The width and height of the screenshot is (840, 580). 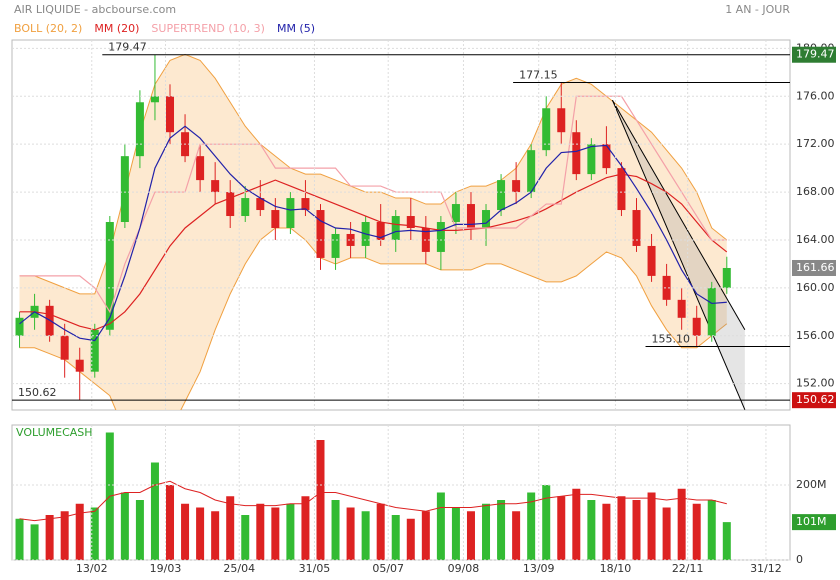 I want to click on legend-entry: BOLL (20, 2), so click(x=48, y=28).